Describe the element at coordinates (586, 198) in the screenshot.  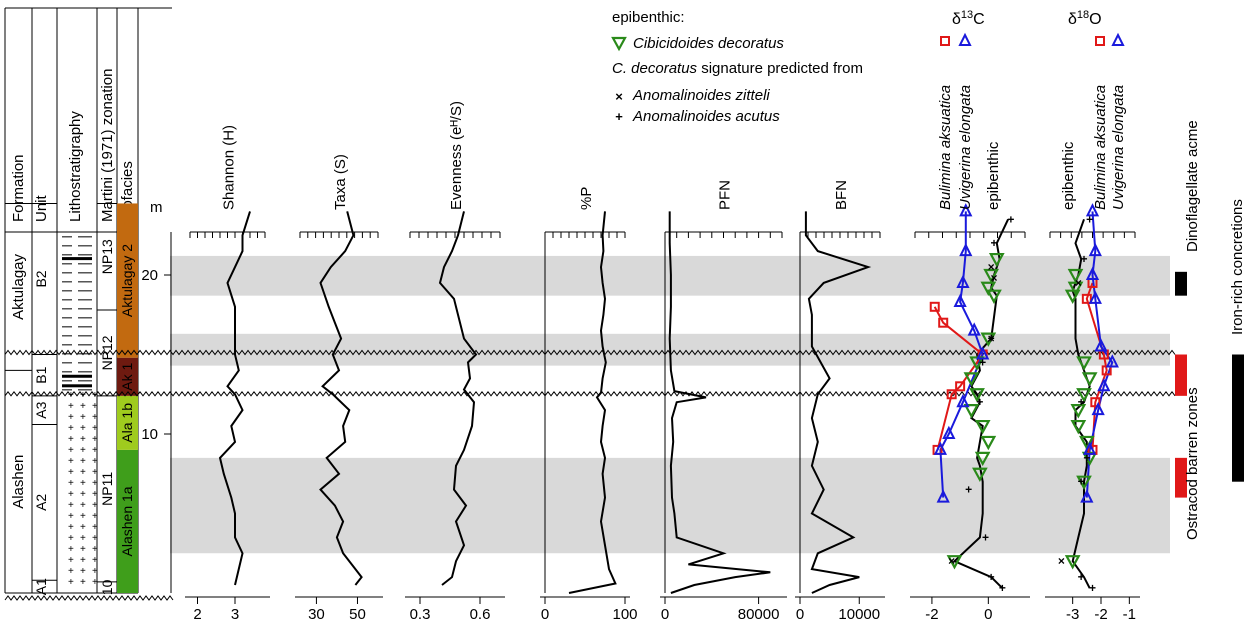
I see `panel-title: %P` at that location.